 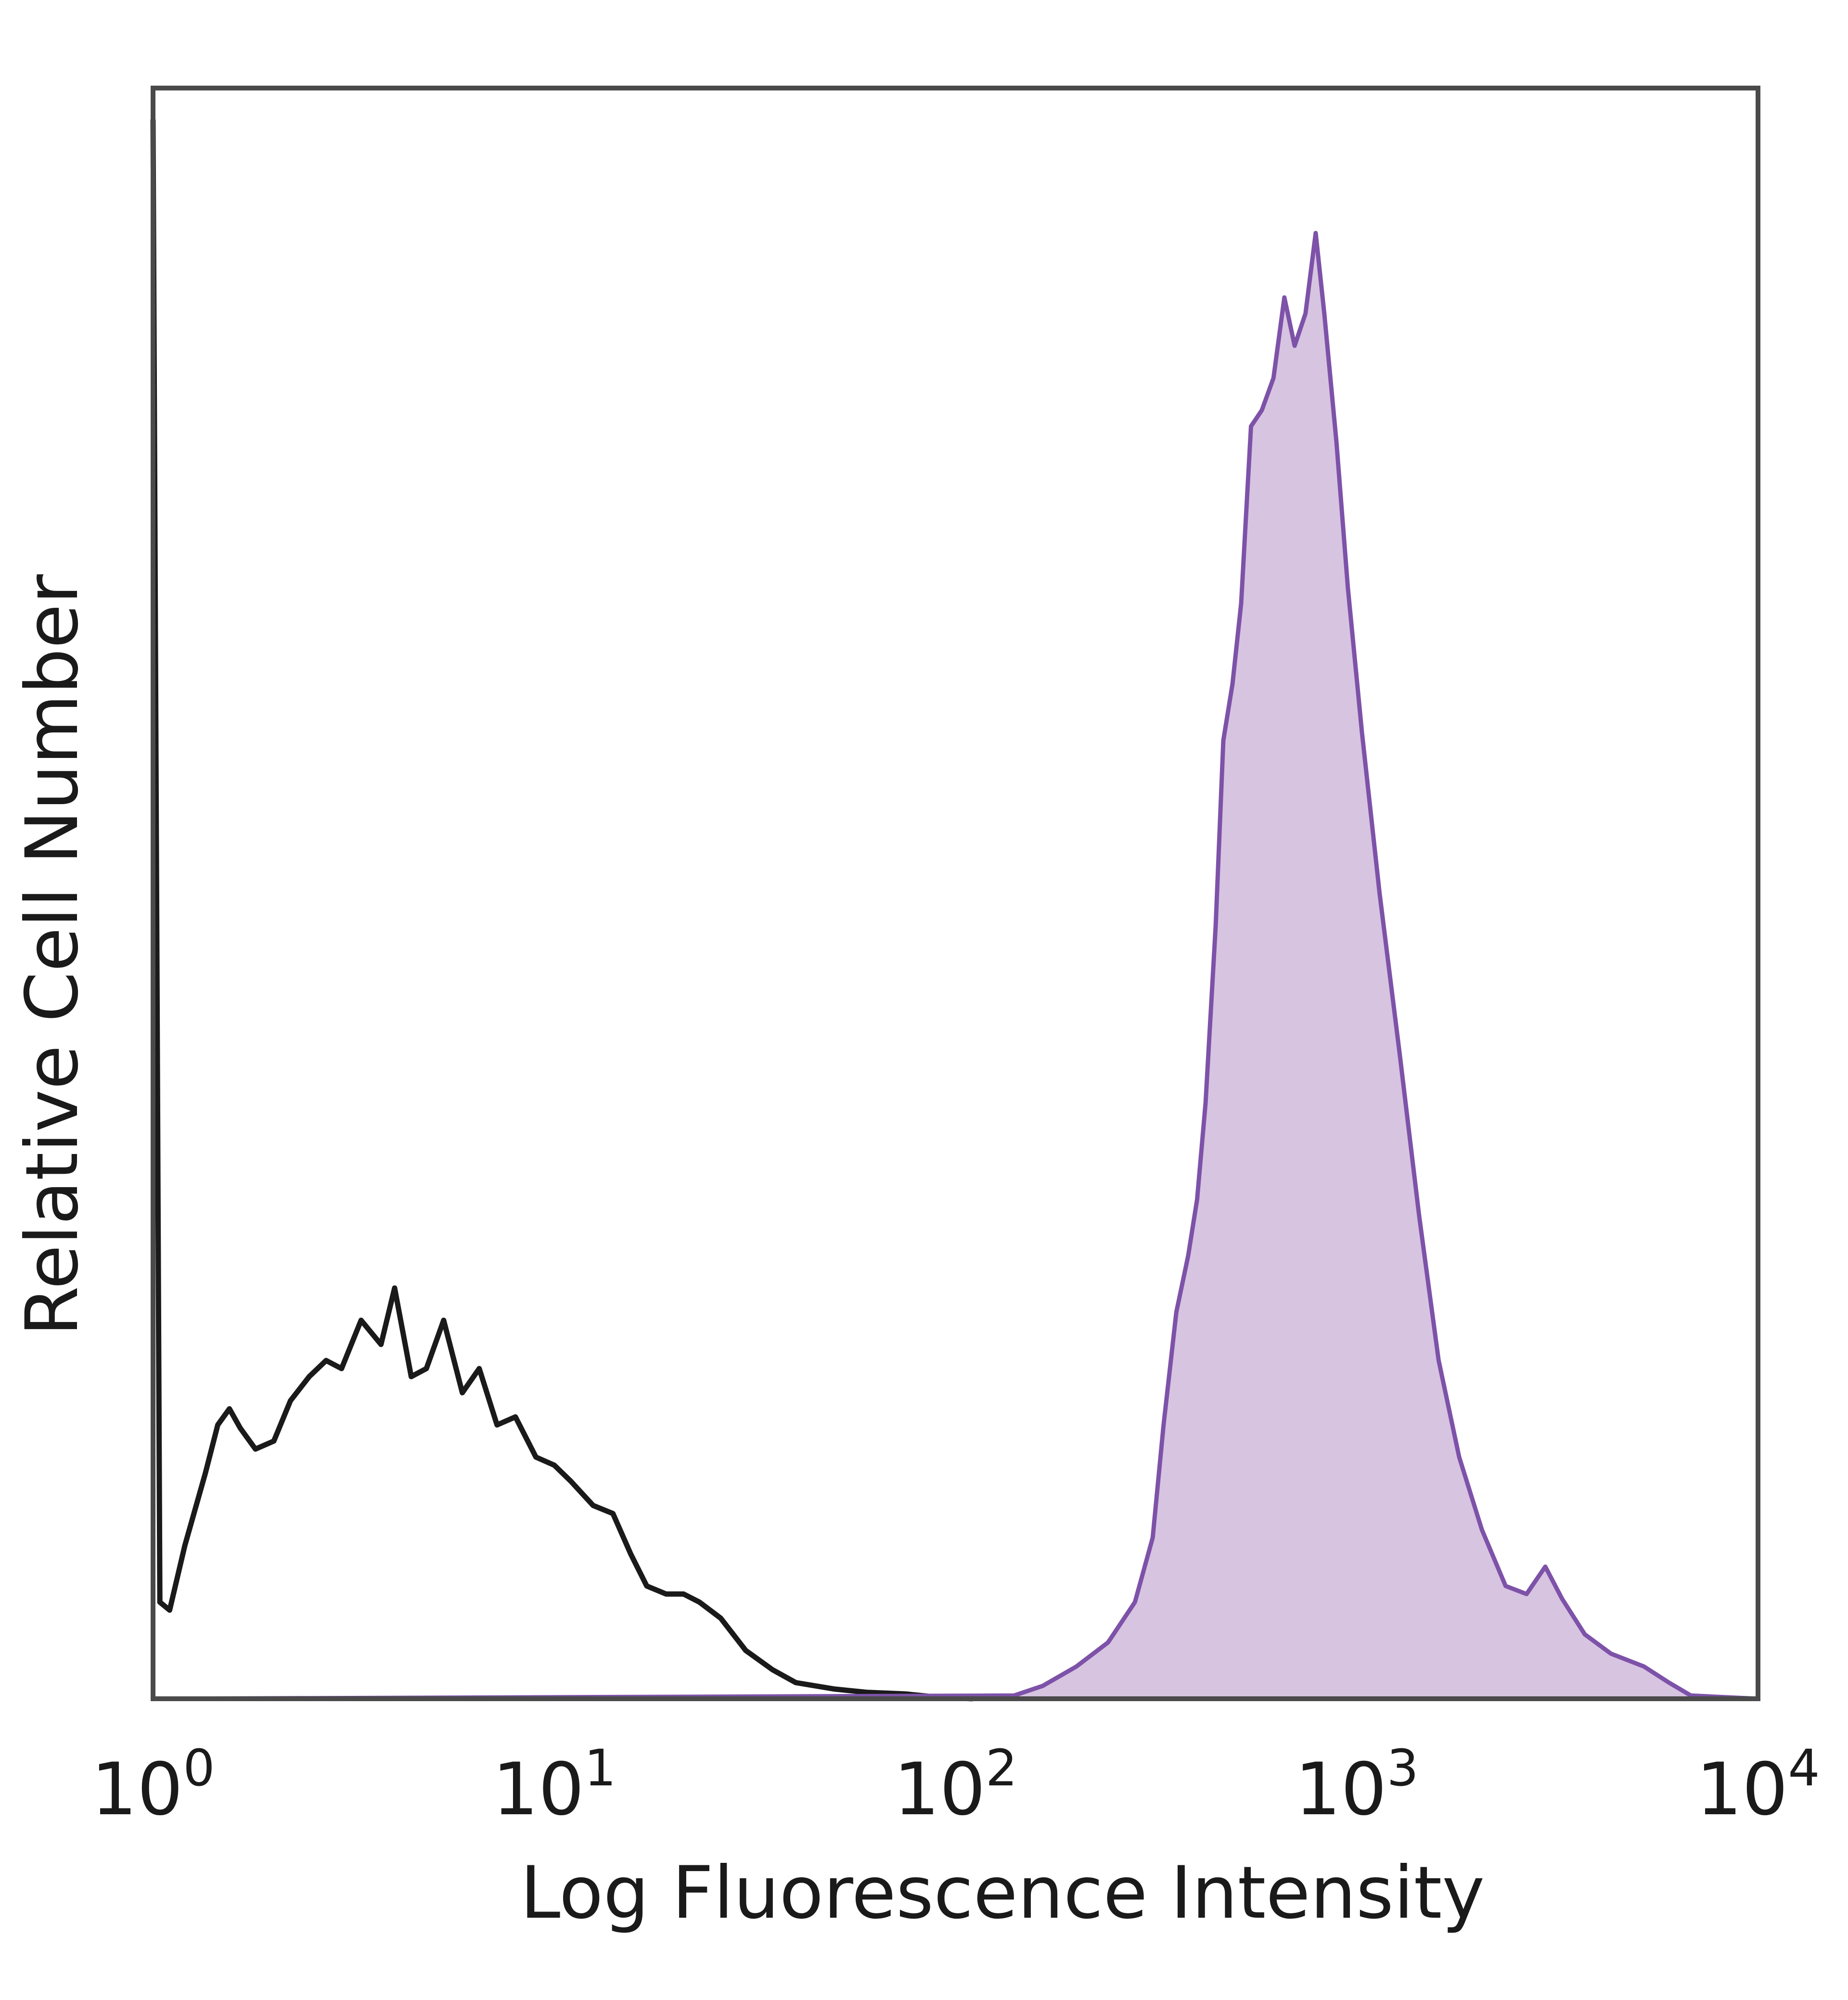 I want to click on y-axis-label: Relative Cell Number, so click(x=52, y=955).